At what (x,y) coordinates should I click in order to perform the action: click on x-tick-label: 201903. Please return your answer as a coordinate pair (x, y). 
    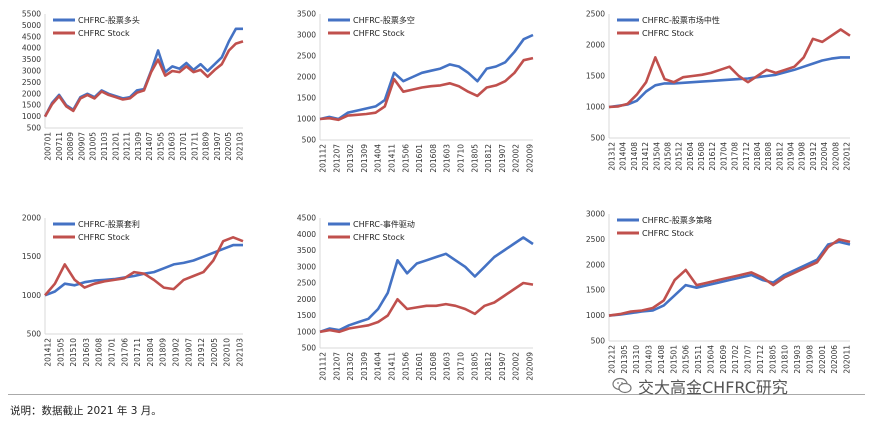
    Looking at the image, I should click on (797, 359).